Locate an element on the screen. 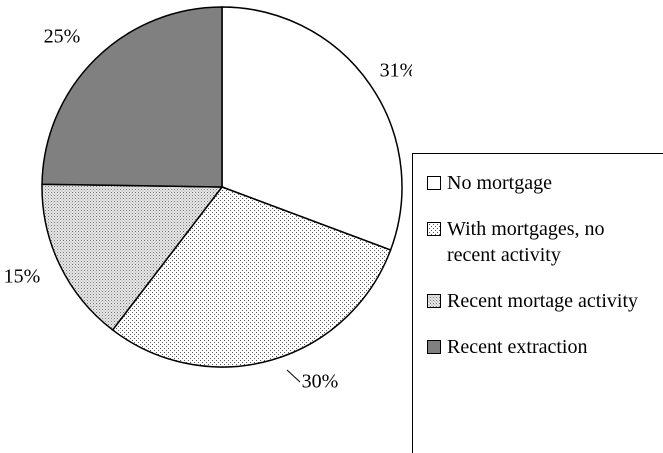 The height and width of the screenshot is (453, 663). data-label: 30% is located at coordinates (320, 382).